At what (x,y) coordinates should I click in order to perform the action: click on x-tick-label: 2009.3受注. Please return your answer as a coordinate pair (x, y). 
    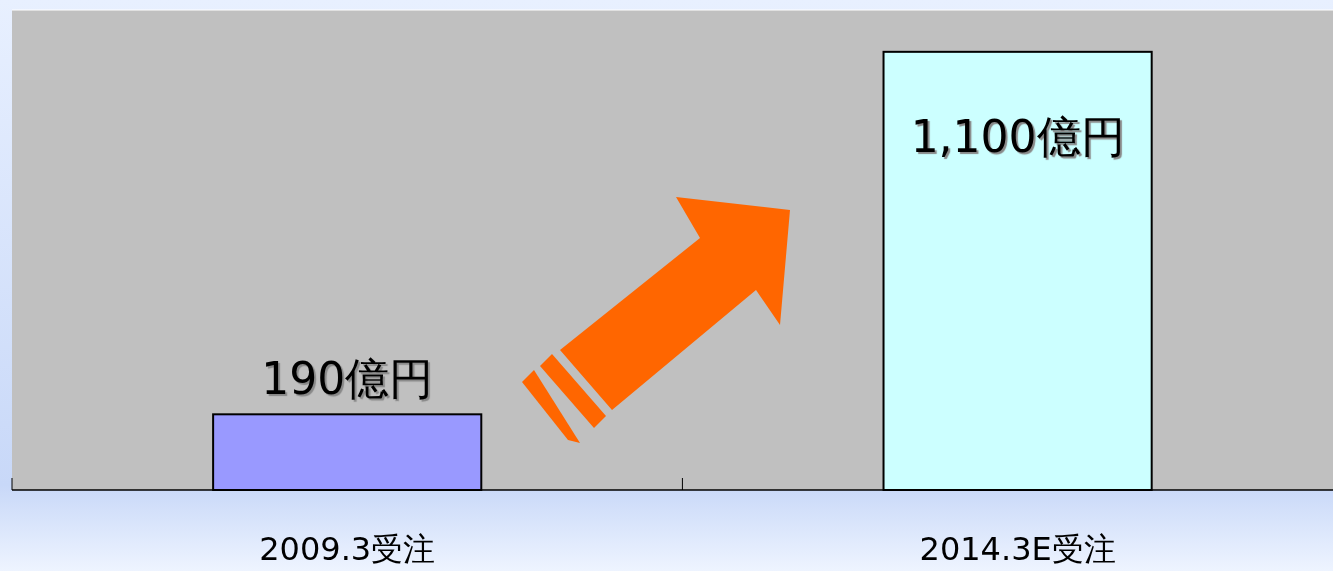
    Looking at the image, I should click on (347, 549).